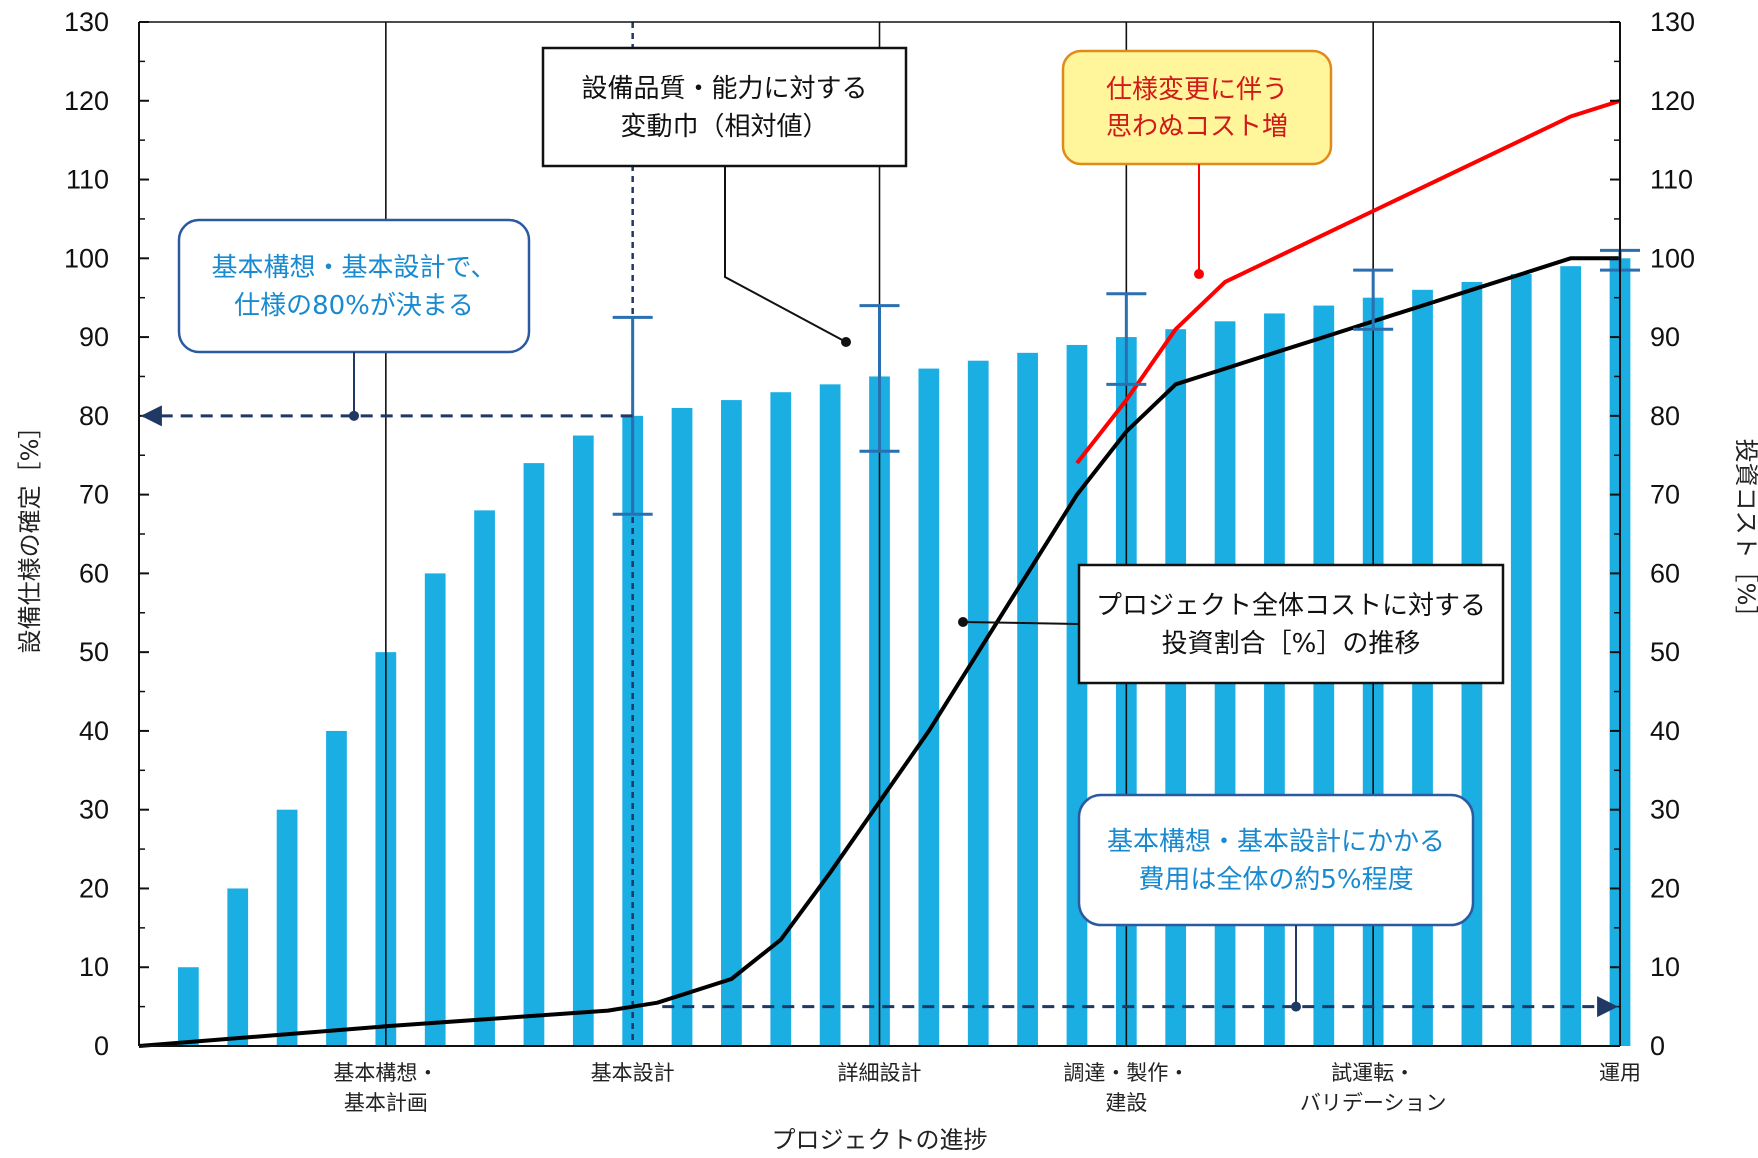 This screenshot has height=1158, width=1758. Describe the element at coordinates (94, 337) in the screenshot. I see `left-tick-label: 90` at that location.